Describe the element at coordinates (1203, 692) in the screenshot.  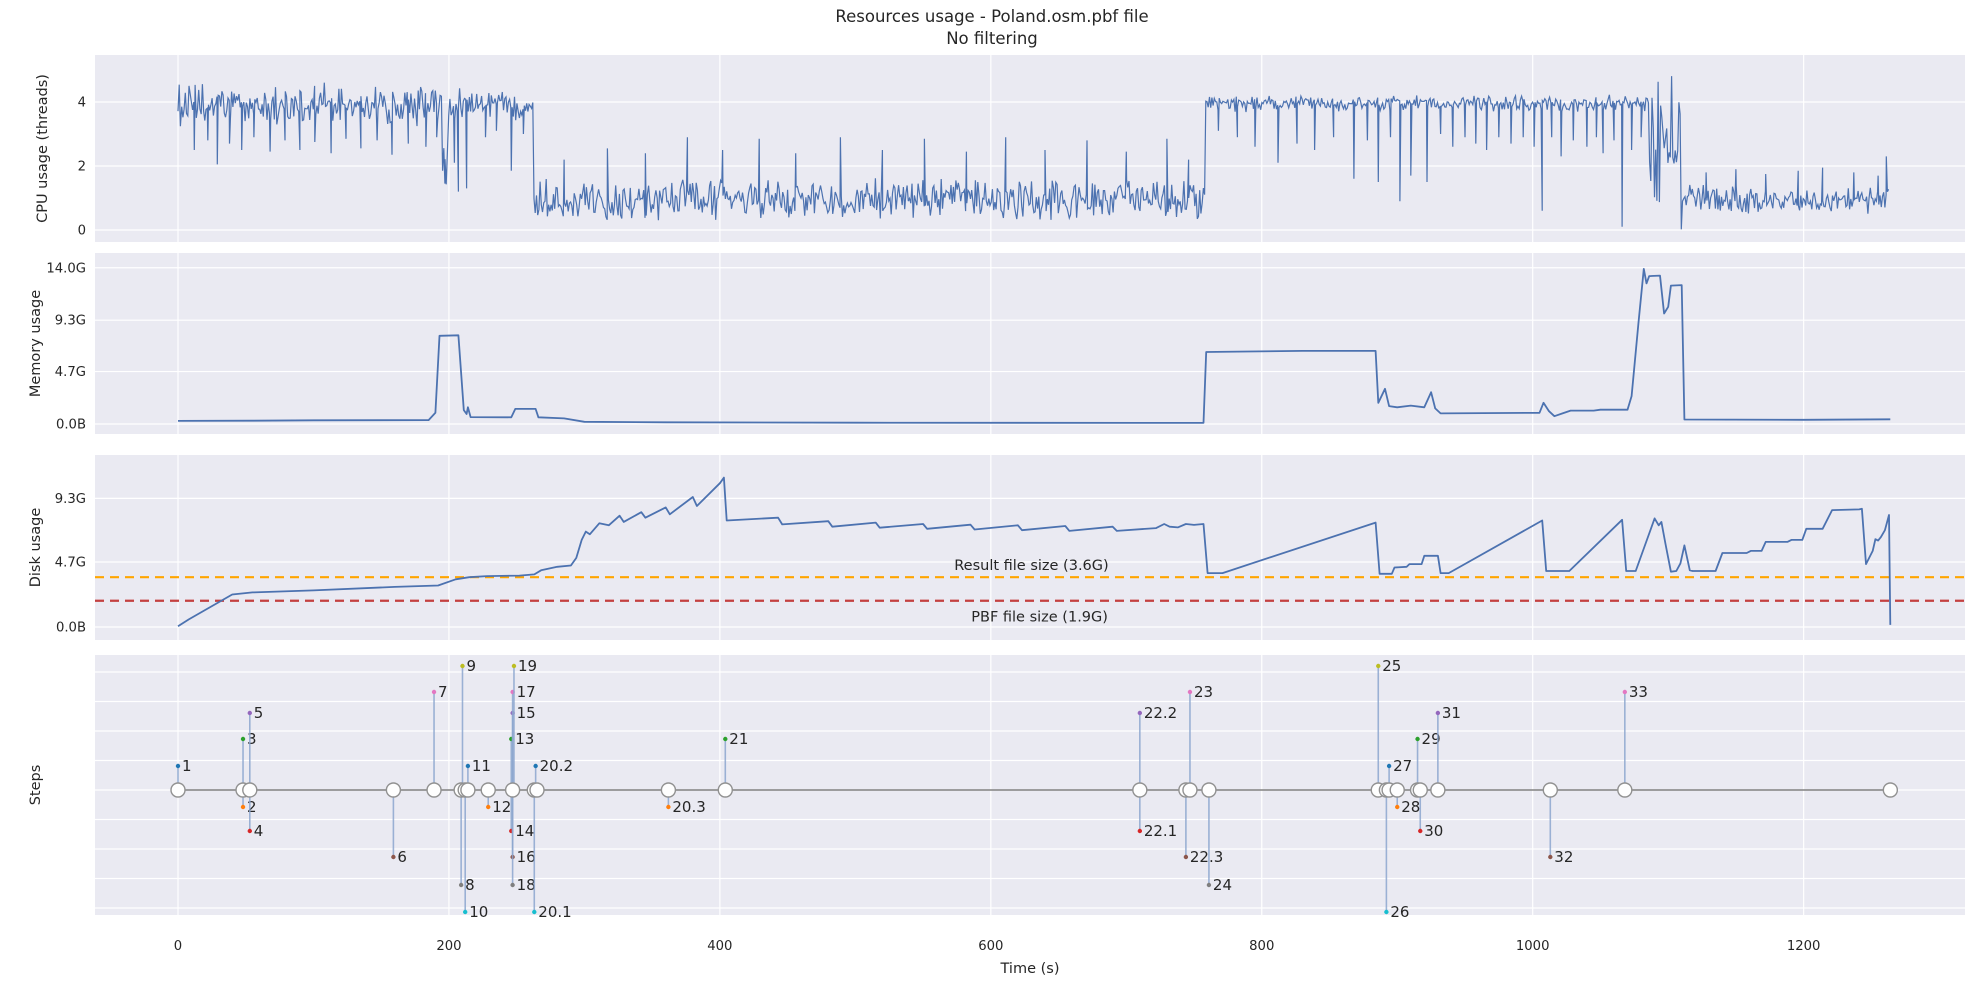
I see `step-event-label: 23` at that location.